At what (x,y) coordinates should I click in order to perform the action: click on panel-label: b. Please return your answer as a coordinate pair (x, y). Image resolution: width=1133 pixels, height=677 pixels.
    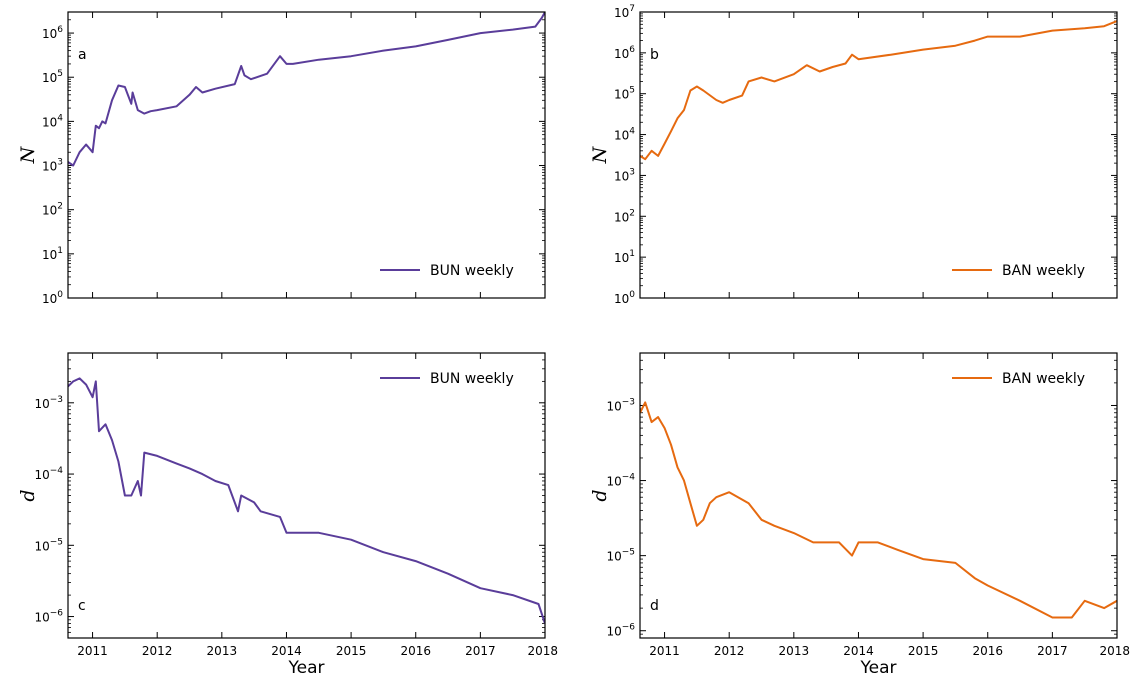
    Looking at the image, I should click on (654, 55).